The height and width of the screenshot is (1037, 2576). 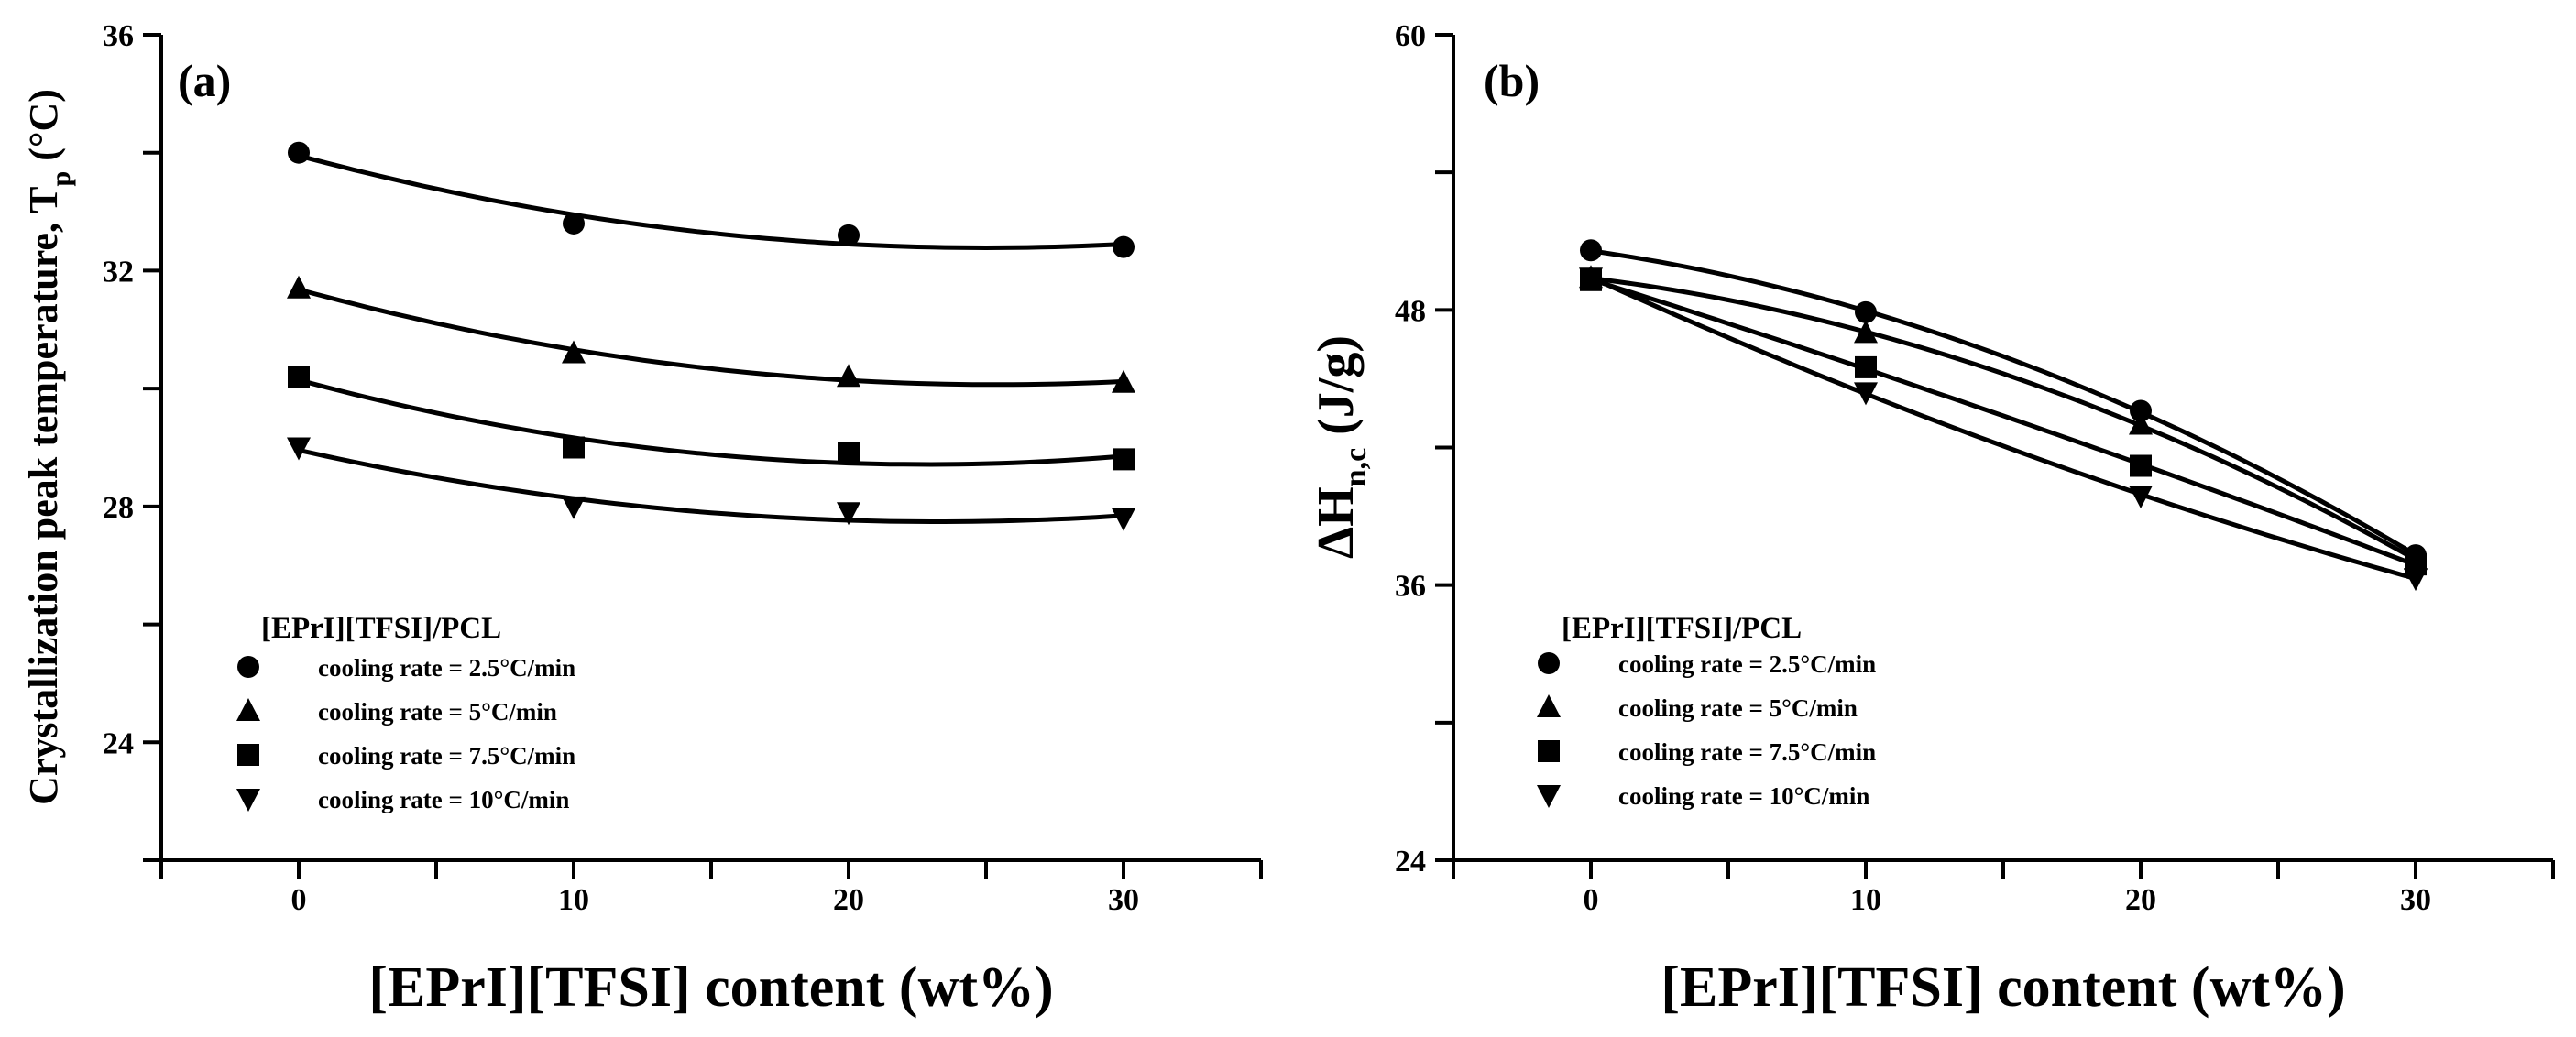 I want to click on y-axis-title-main: ΔH, so click(x=1336, y=522).